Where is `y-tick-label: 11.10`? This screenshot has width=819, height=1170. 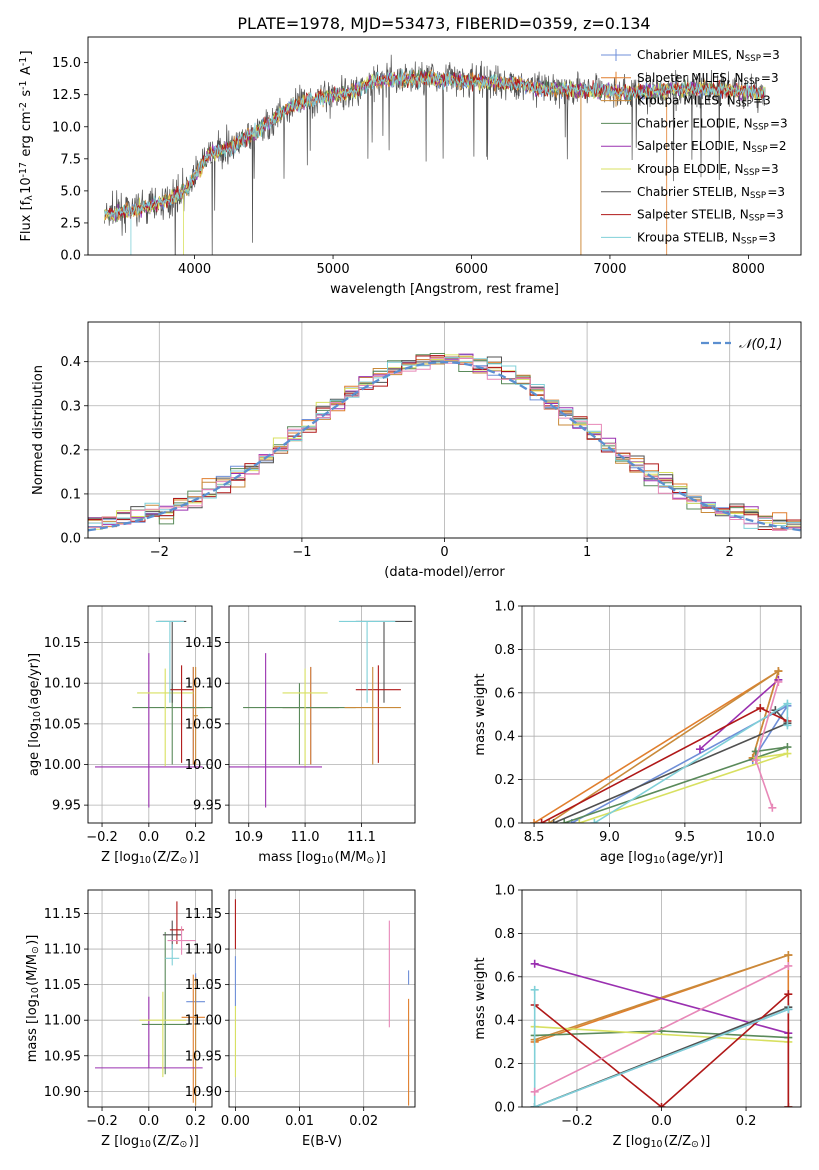
y-tick-label: 11.10 is located at coordinates (62, 950).